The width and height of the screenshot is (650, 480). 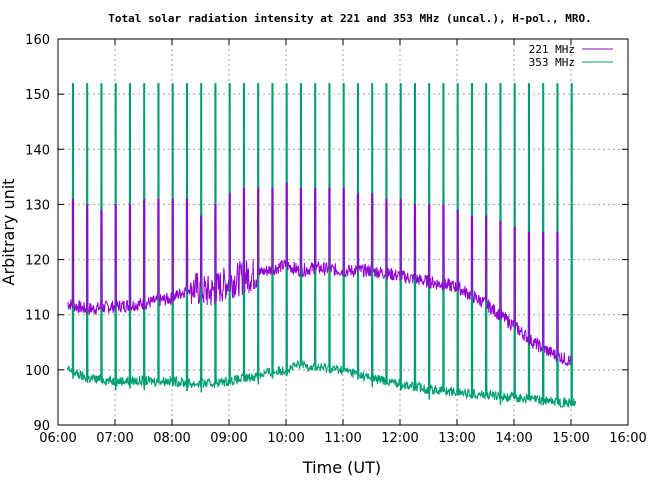 I want to click on x-tick-label: 08:00, so click(x=171, y=438).